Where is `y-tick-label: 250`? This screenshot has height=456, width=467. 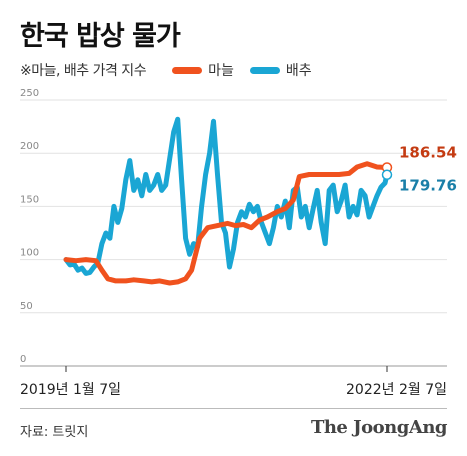
y-tick-label: 250 is located at coordinates (29, 93).